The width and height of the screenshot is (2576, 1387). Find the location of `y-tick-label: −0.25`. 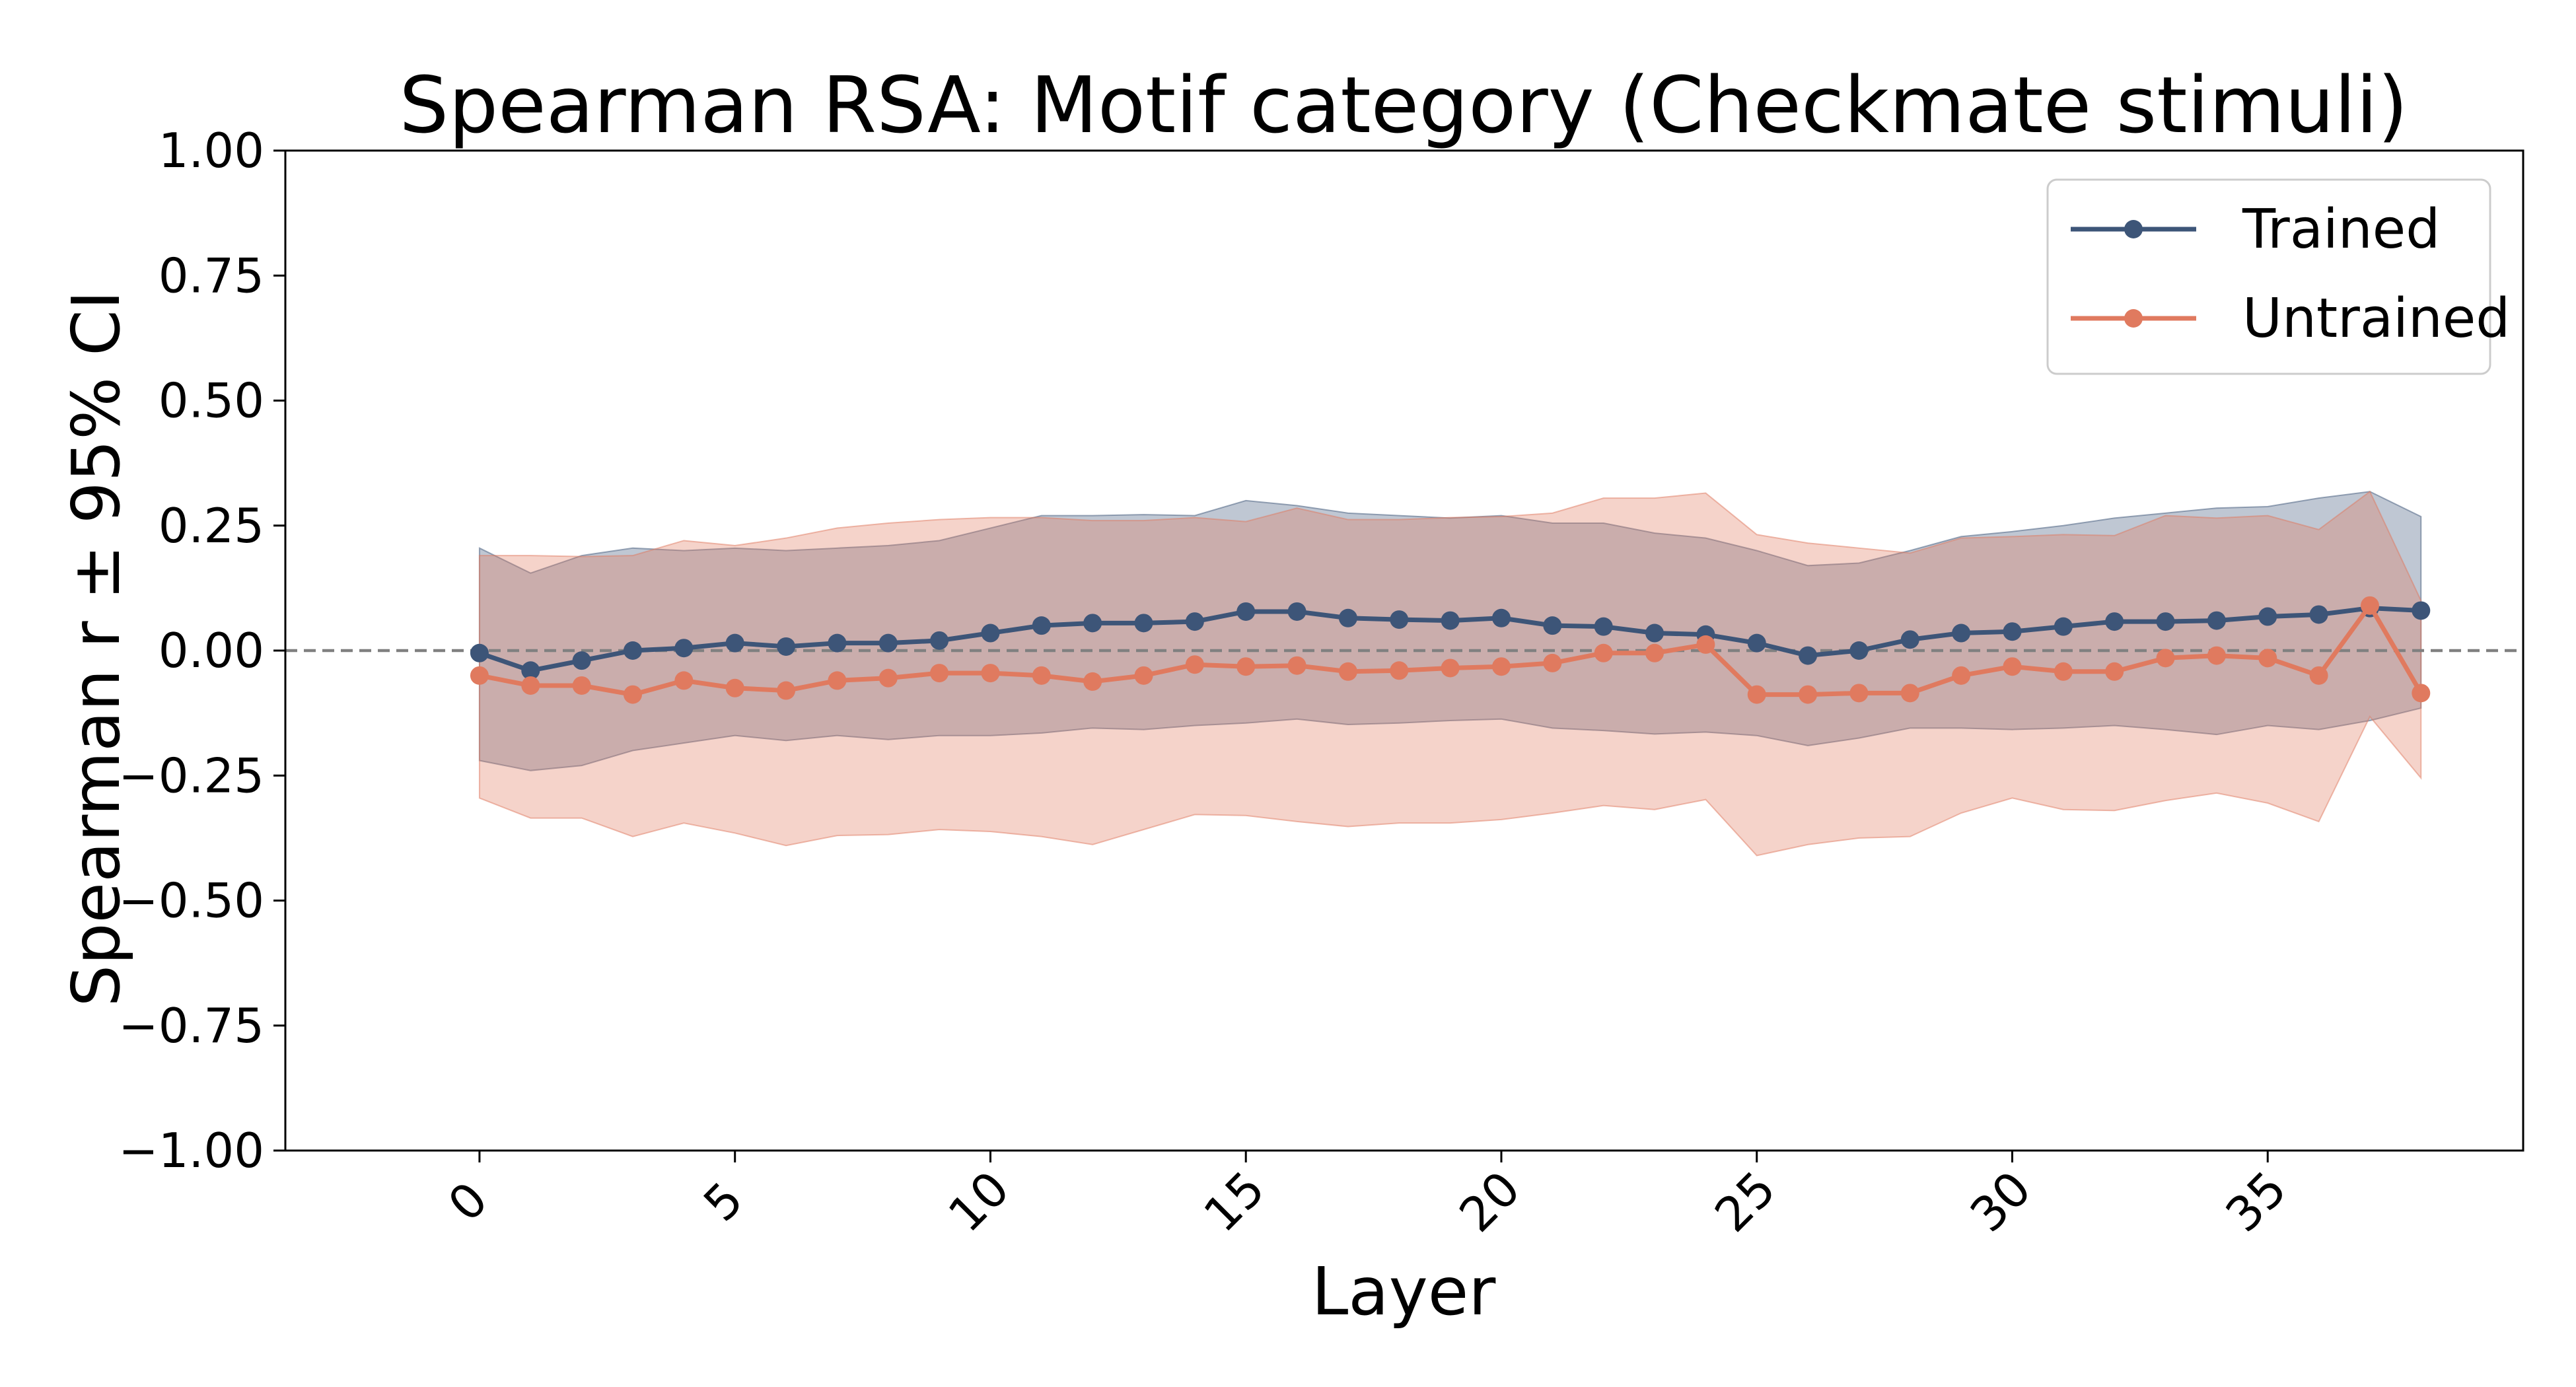

y-tick-label: −0.25 is located at coordinates (191, 775).